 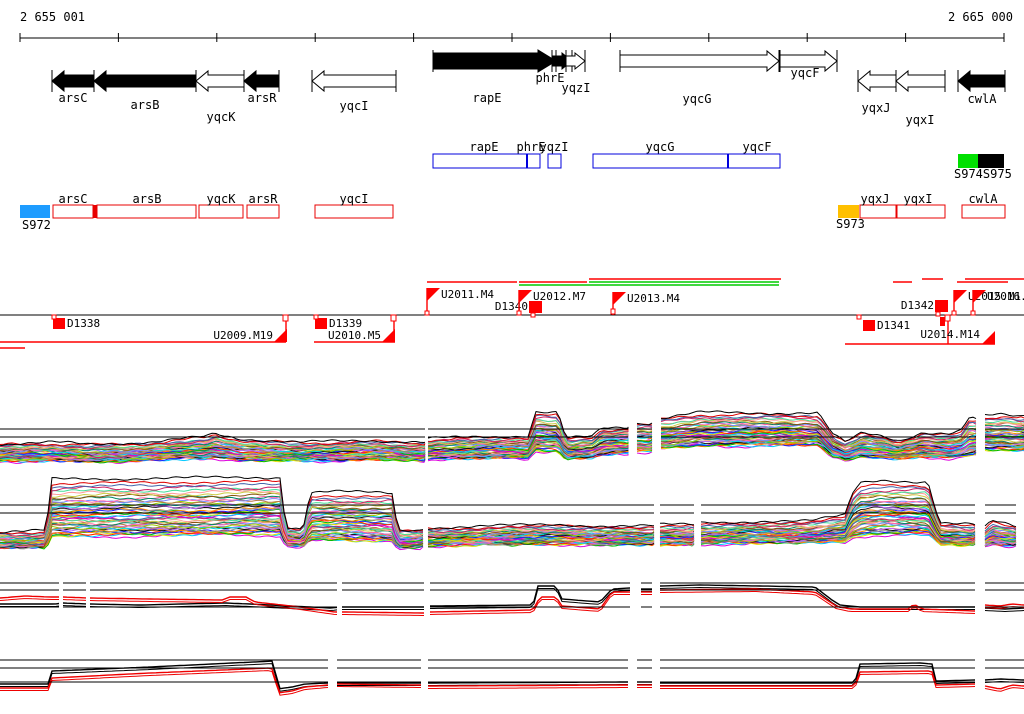 What do you see at coordinates (486, 161) in the screenshot?
I see `transcript-box-rapE-phrE` at bounding box center [486, 161].